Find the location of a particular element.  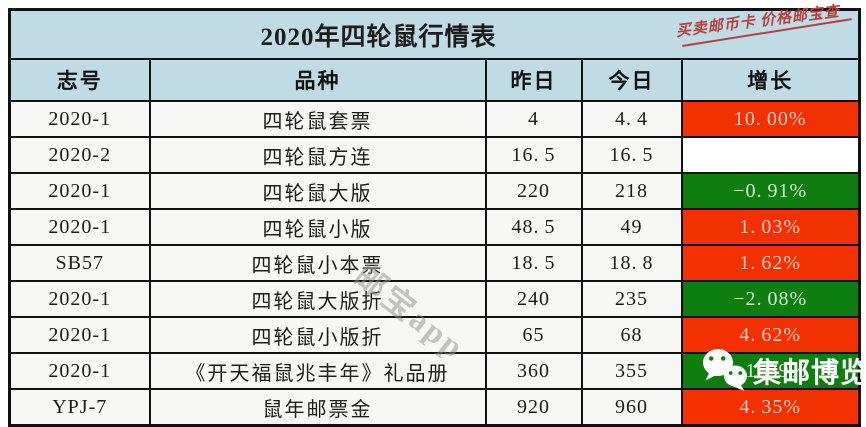

table-row: SB57 四轮鼠小本票 18. 5 18. 8 1. 62% is located at coordinates (434, 263).